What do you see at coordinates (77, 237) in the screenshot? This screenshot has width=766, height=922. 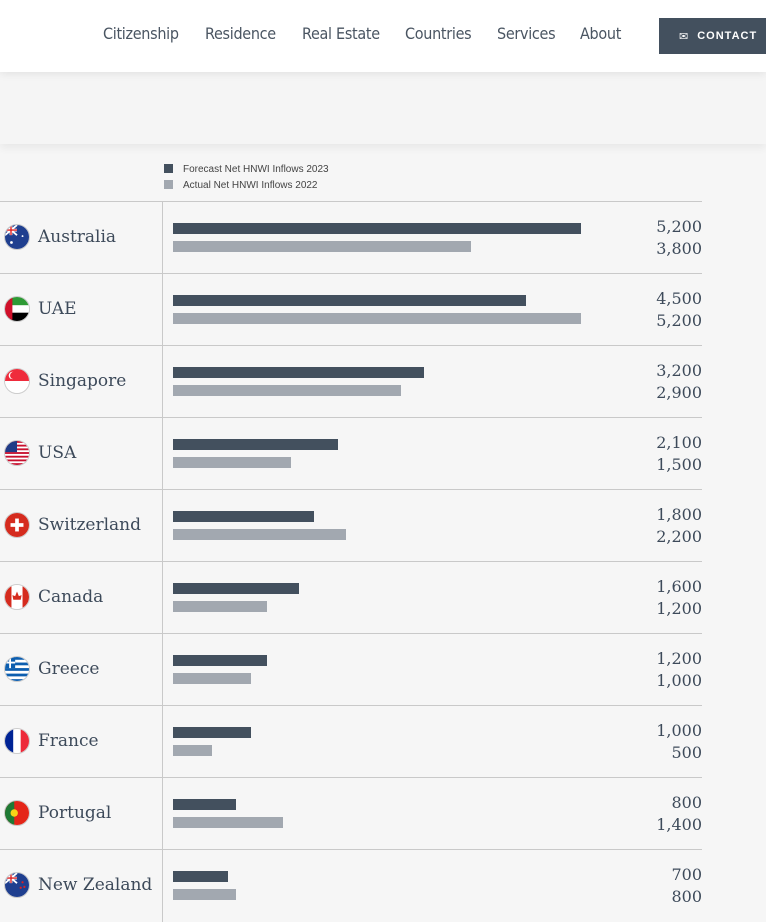 I see `country-label: Australia` at bounding box center [77, 237].